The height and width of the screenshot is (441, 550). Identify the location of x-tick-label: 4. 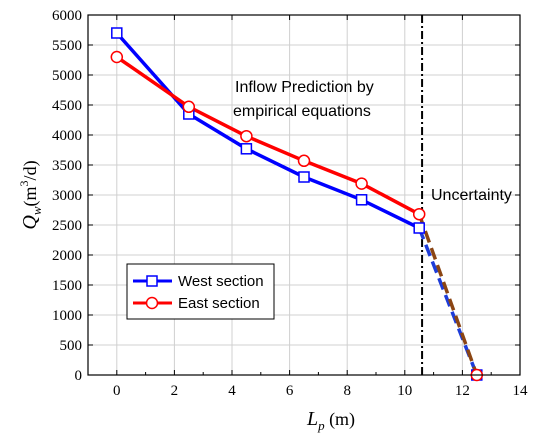
(232, 391).